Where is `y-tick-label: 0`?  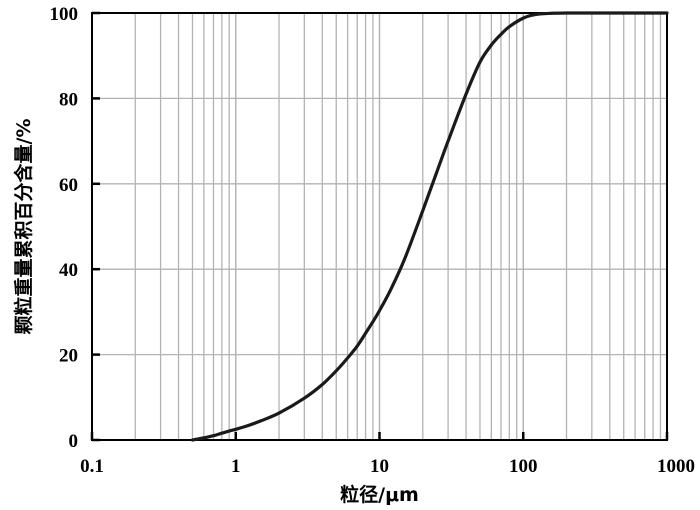 y-tick-label: 0 is located at coordinates (74, 441).